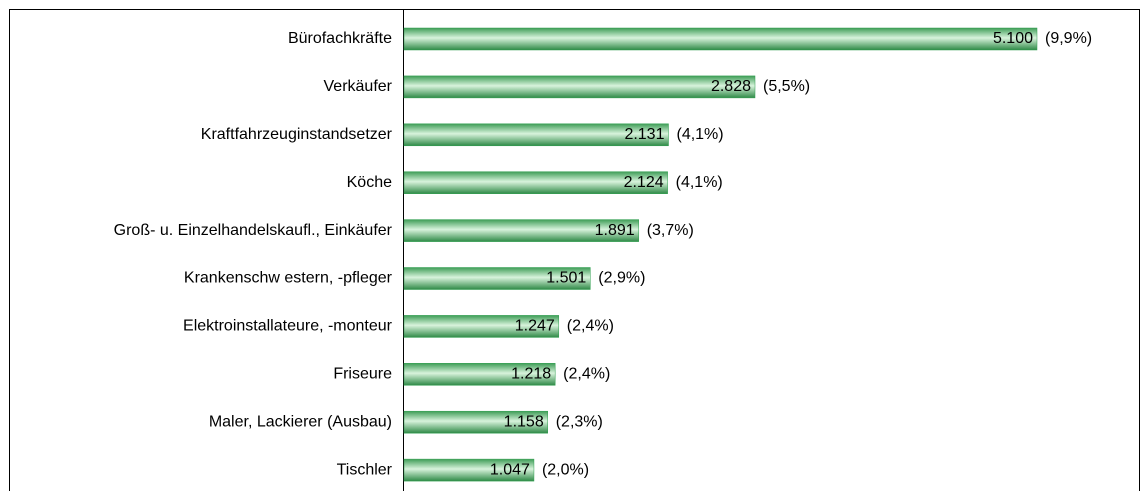 The height and width of the screenshot is (491, 1147). Describe the element at coordinates (1068, 38) in the screenshot. I see `share-label: (9,9%)` at that location.